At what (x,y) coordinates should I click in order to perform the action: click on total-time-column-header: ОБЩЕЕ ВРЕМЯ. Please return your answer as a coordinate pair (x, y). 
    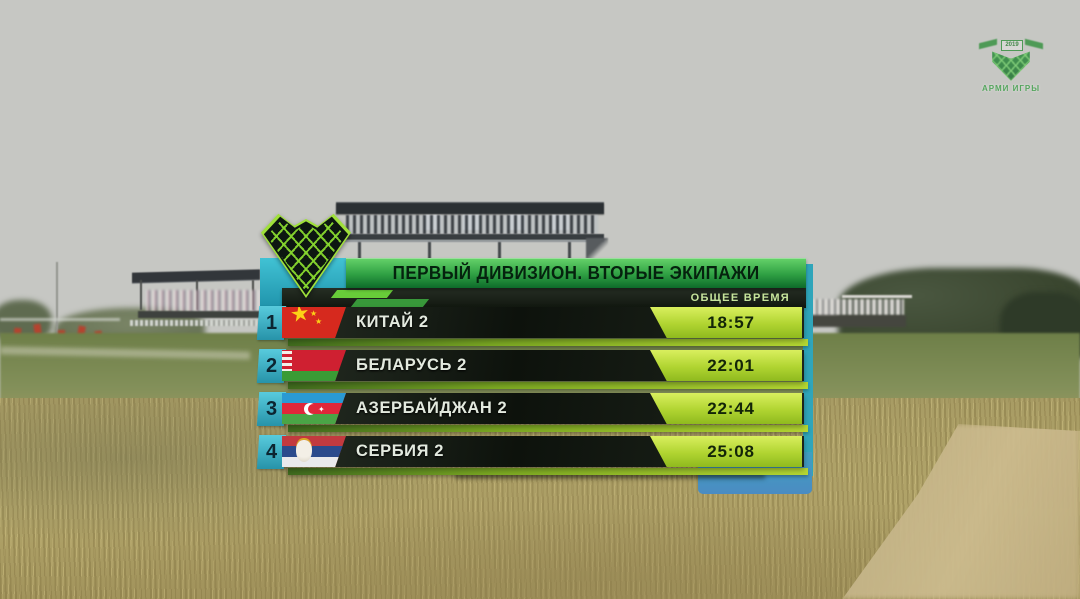
    Looking at the image, I should click on (740, 298).